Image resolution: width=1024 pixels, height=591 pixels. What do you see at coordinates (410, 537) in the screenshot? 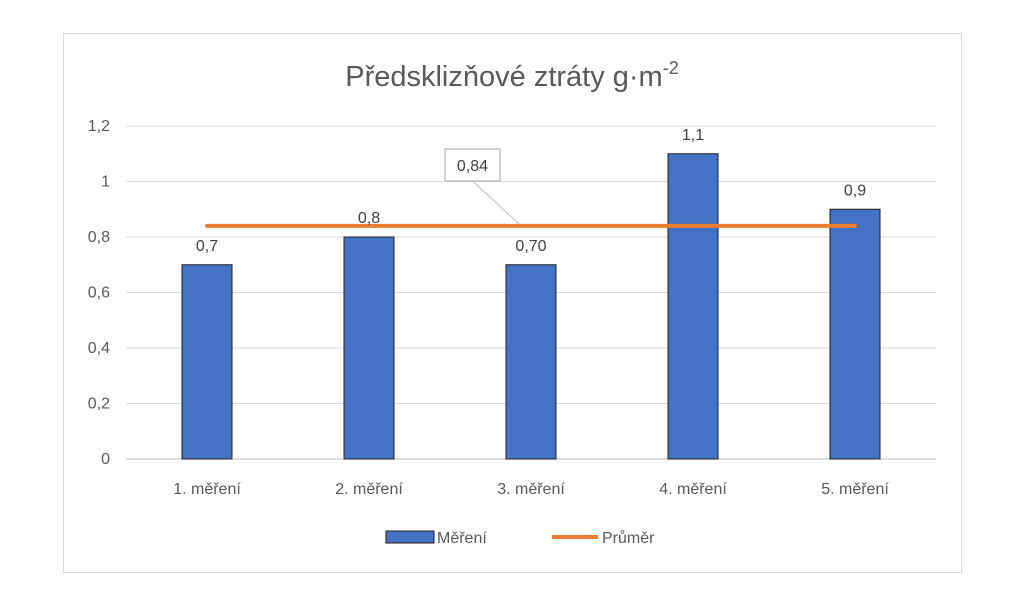
I see `legend-swatch-bar` at bounding box center [410, 537].